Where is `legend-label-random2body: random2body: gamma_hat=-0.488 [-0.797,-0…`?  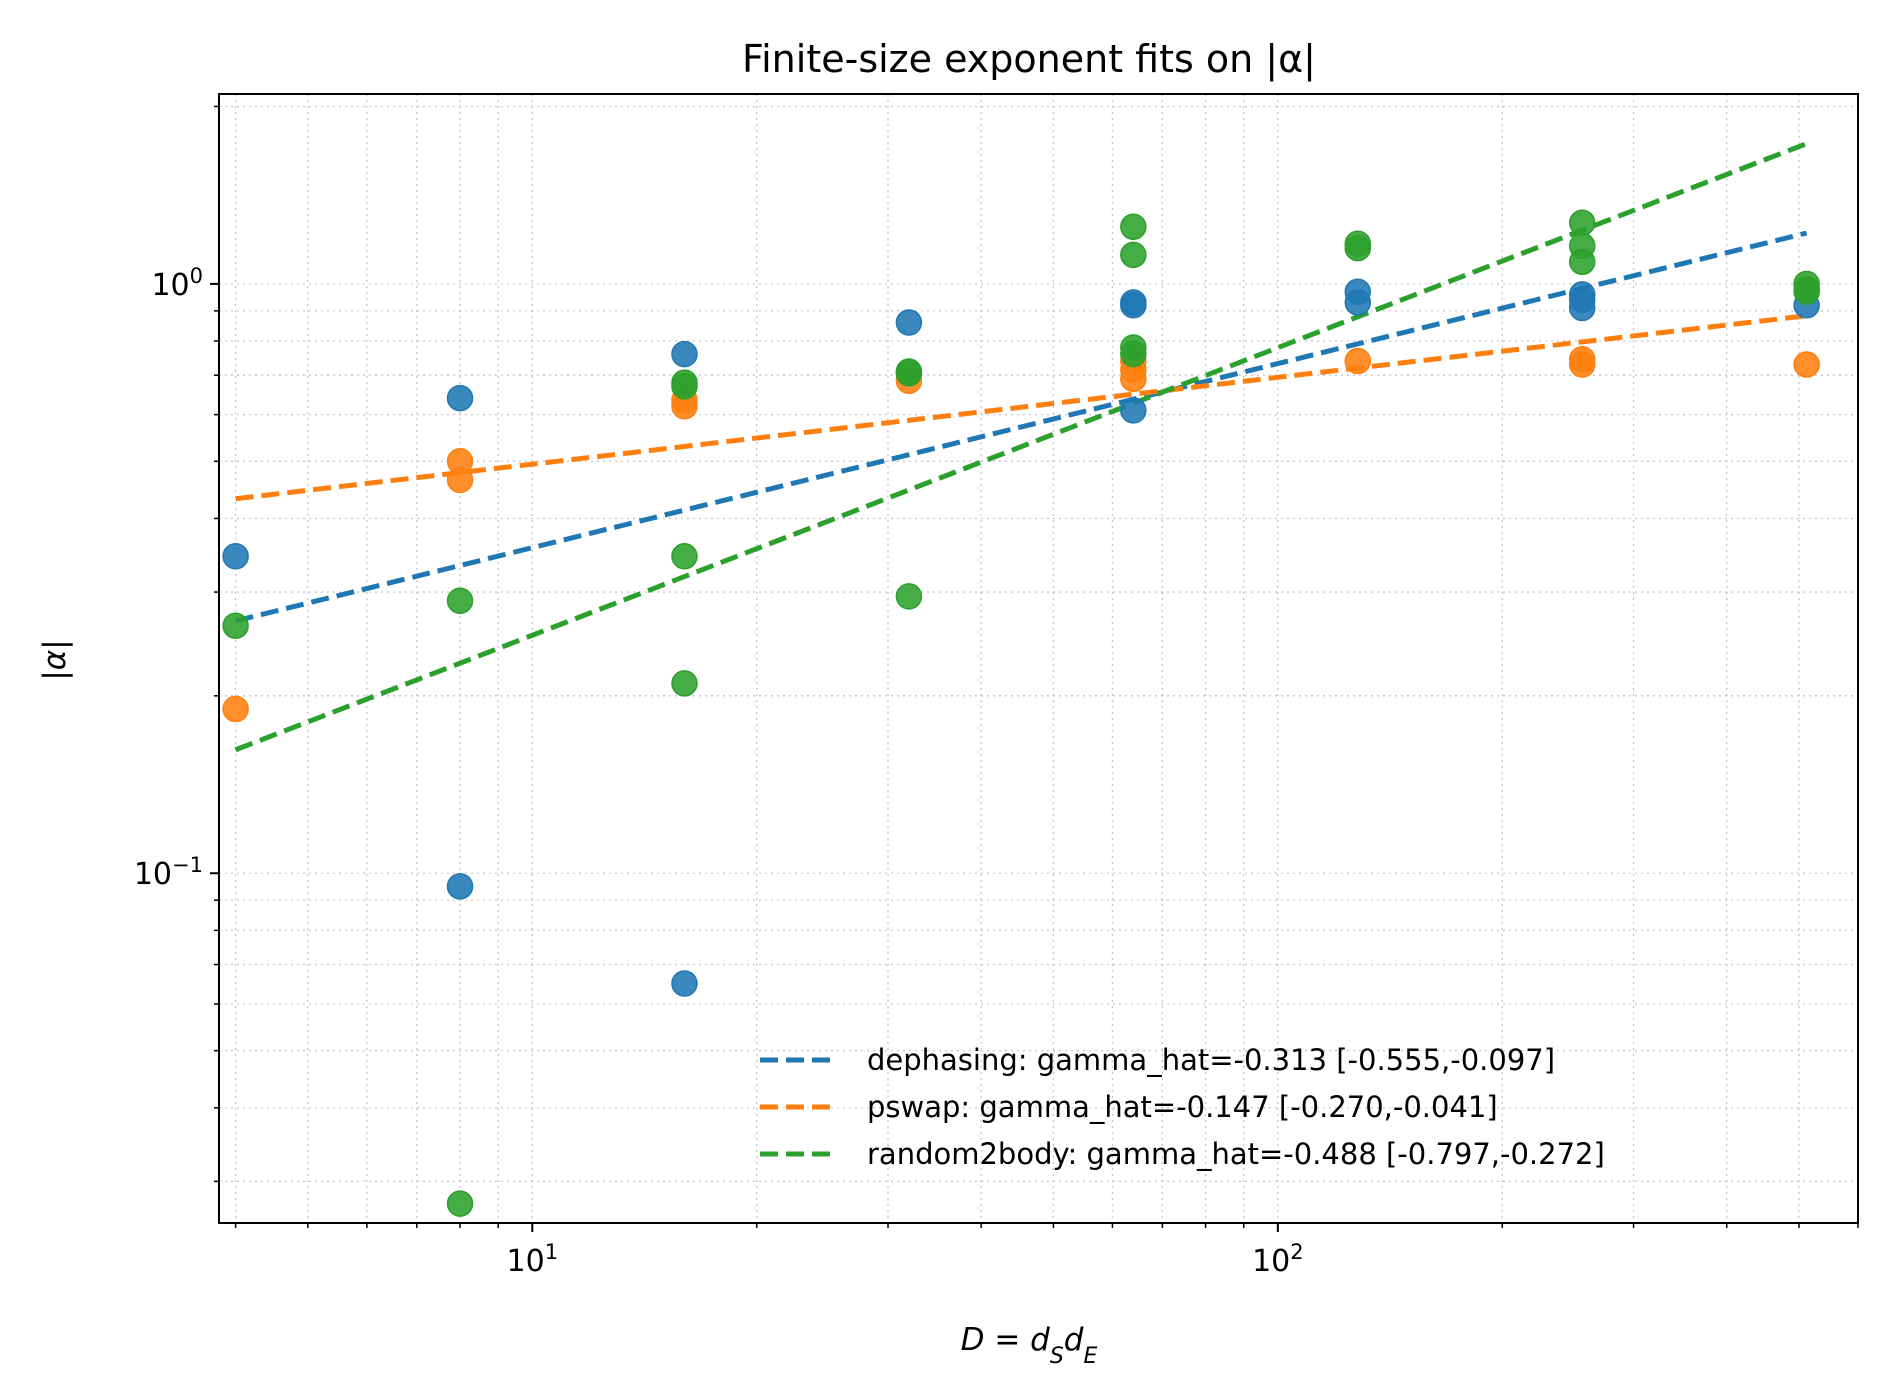 legend-label-random2body: random2body: gamma_hat=-0.488 [-0.797,-0… is located at coordinates (1236, 1154).